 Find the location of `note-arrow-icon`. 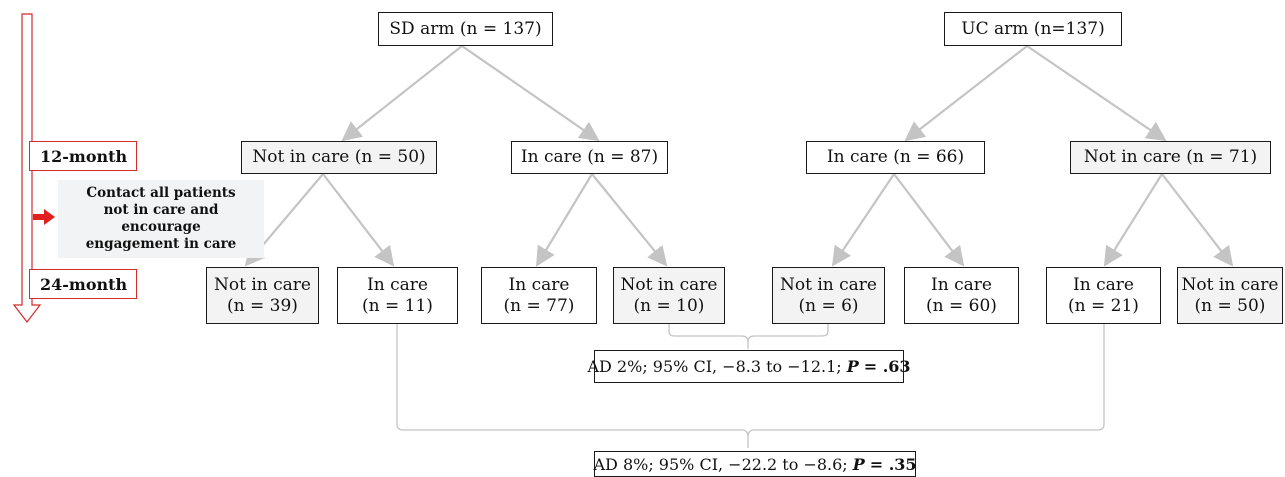

note-arrow-icon is located at coordinates (44, 217).